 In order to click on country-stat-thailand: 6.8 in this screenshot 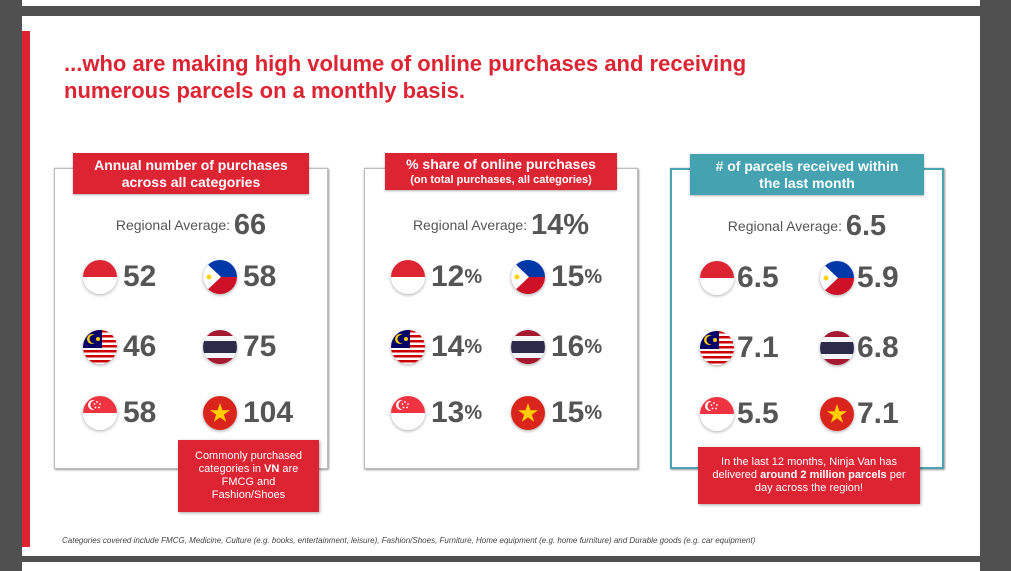, I will do `click(859, 348)`.